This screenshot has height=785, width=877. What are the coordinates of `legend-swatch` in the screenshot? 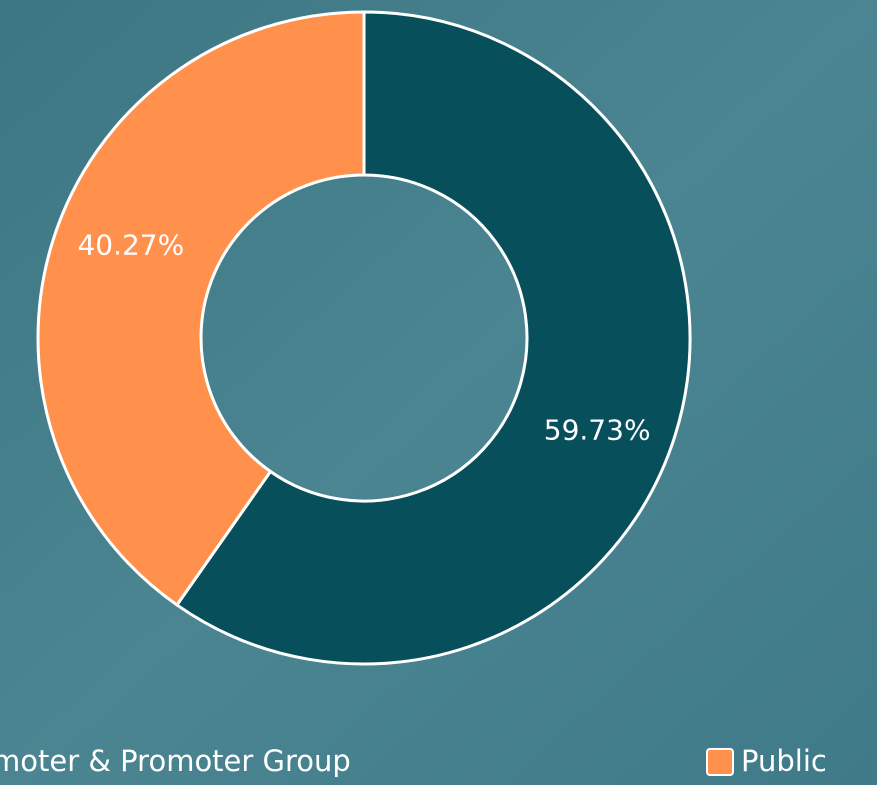 It's located at (720, 762).